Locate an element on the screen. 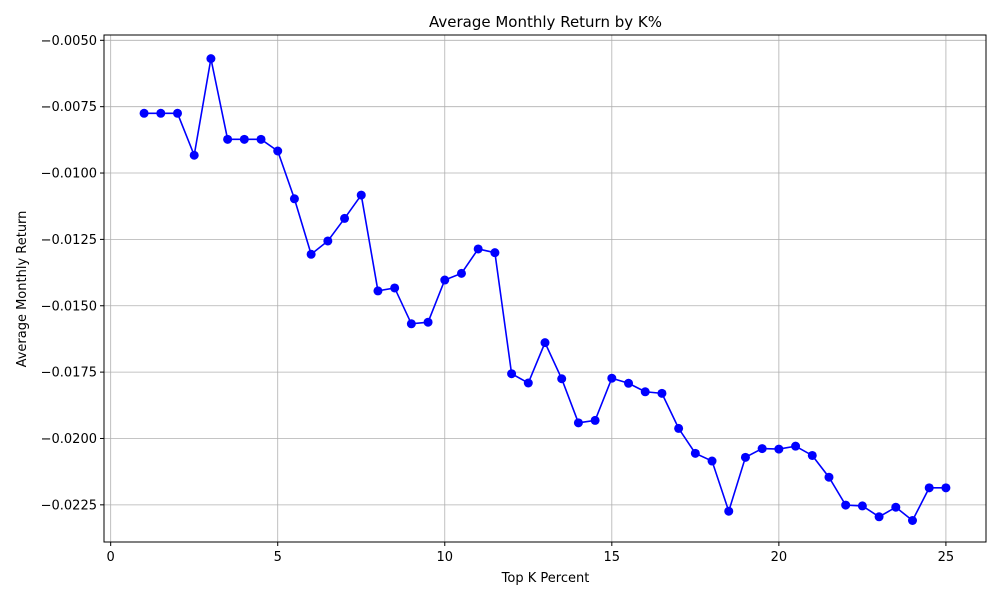 This screenshot has width=1000, height=600. y-tick-label: −0.0225 is located at coordinates (69, 505).